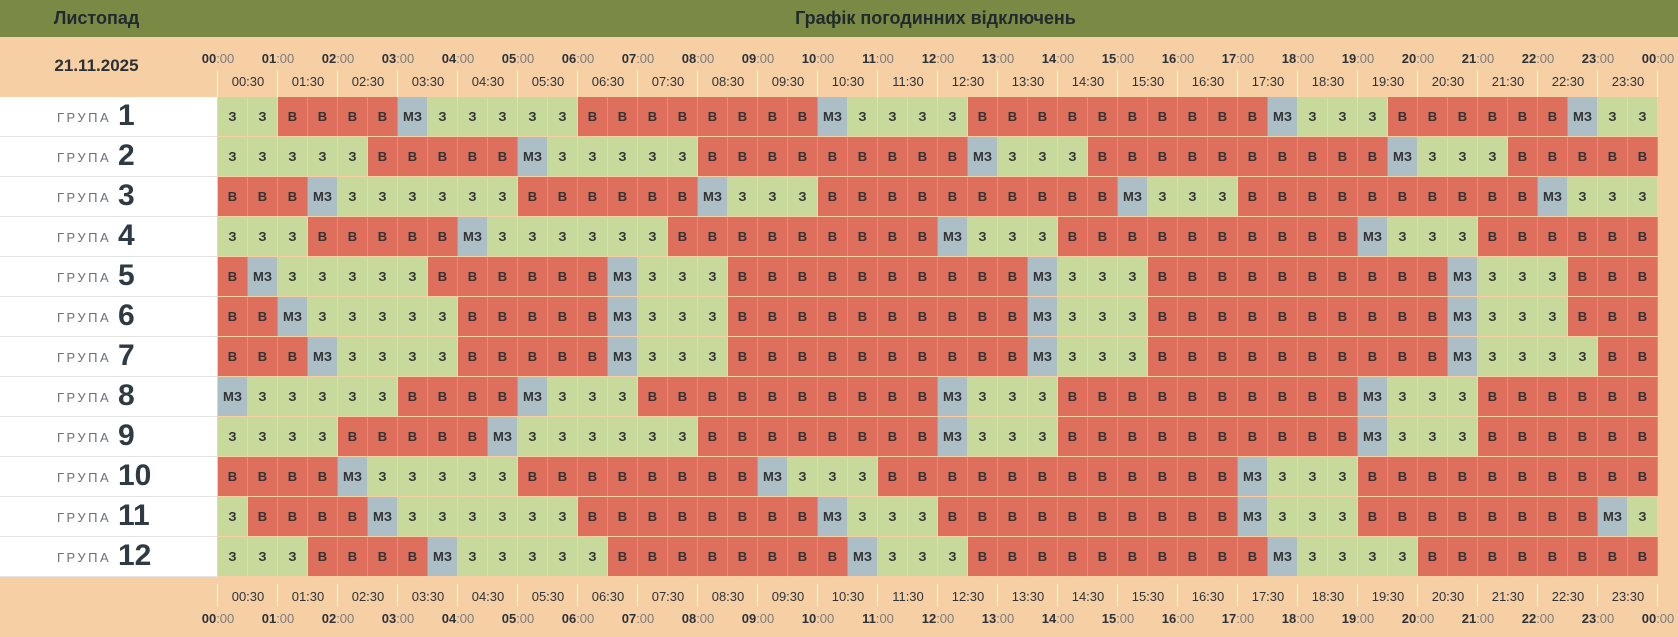 The height and width of the screenshot is (637, 1678). Describe the element at coordinates (108, 517) in the screenshot. I see `group-label: ГРУПА 11` at that location.